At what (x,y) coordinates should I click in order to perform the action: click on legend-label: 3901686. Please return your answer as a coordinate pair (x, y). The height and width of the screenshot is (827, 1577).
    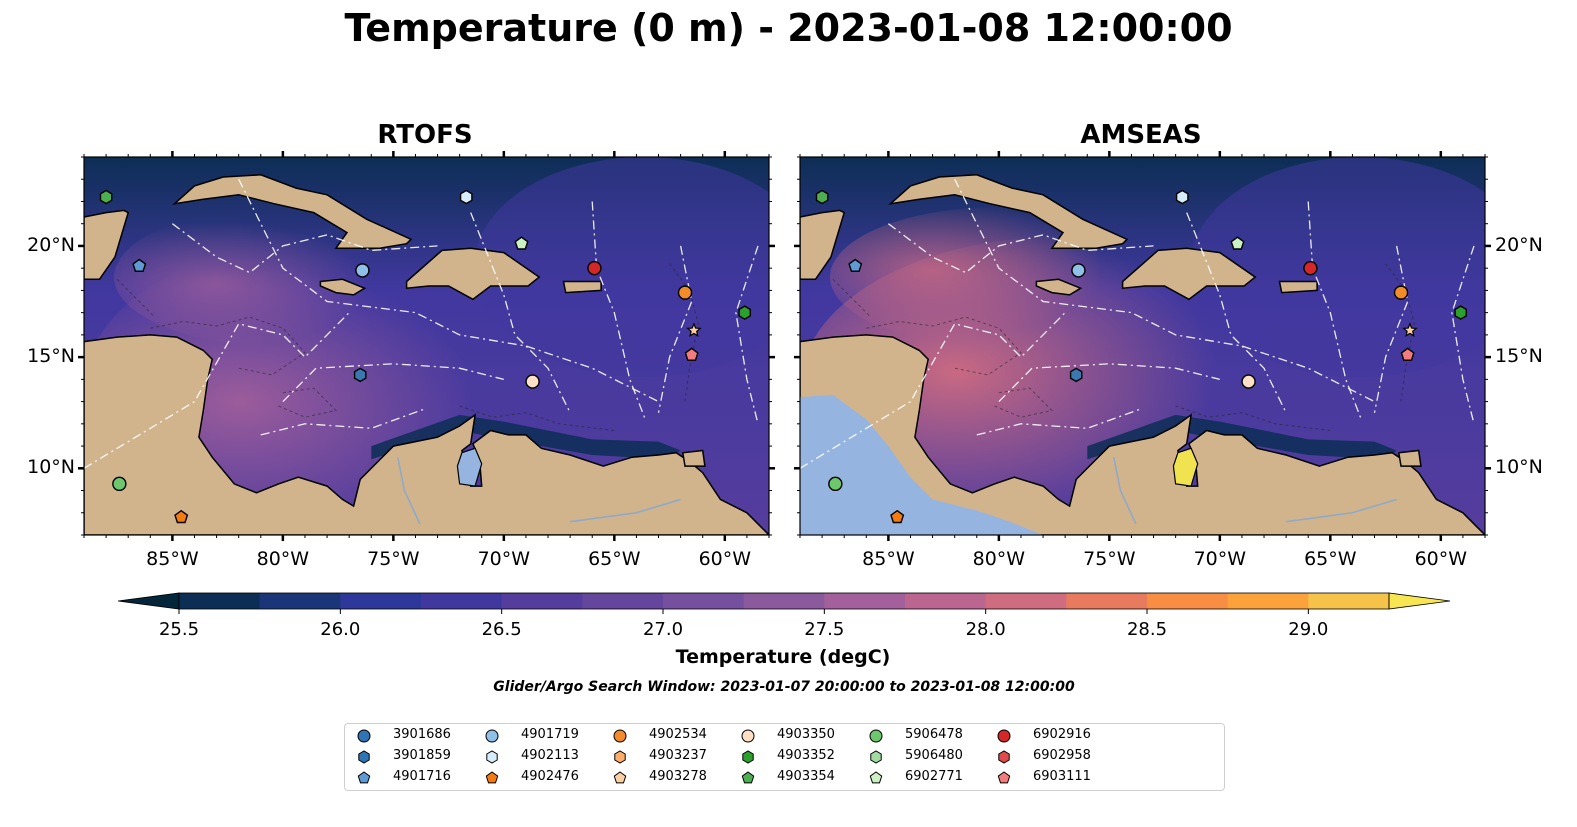
    Looking at the image, I should click on (422, 734).